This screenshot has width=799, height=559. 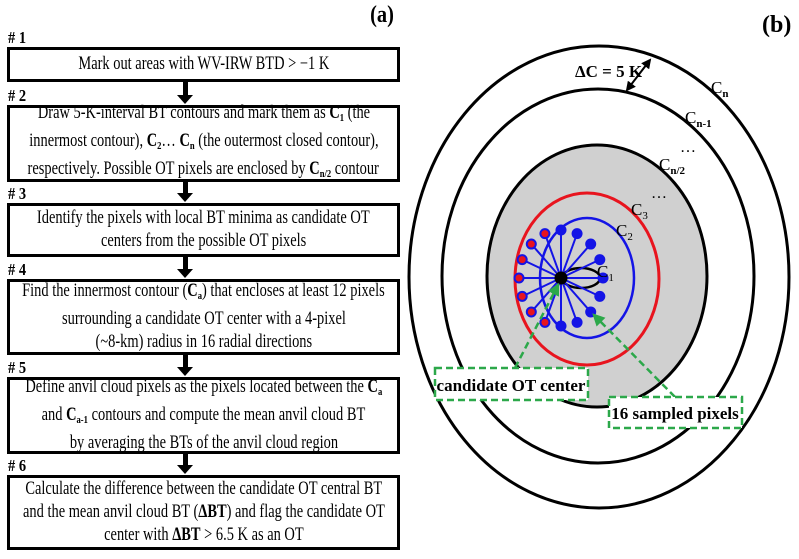 I want to click on delta-c-arrow, so click(x=638, y=75).